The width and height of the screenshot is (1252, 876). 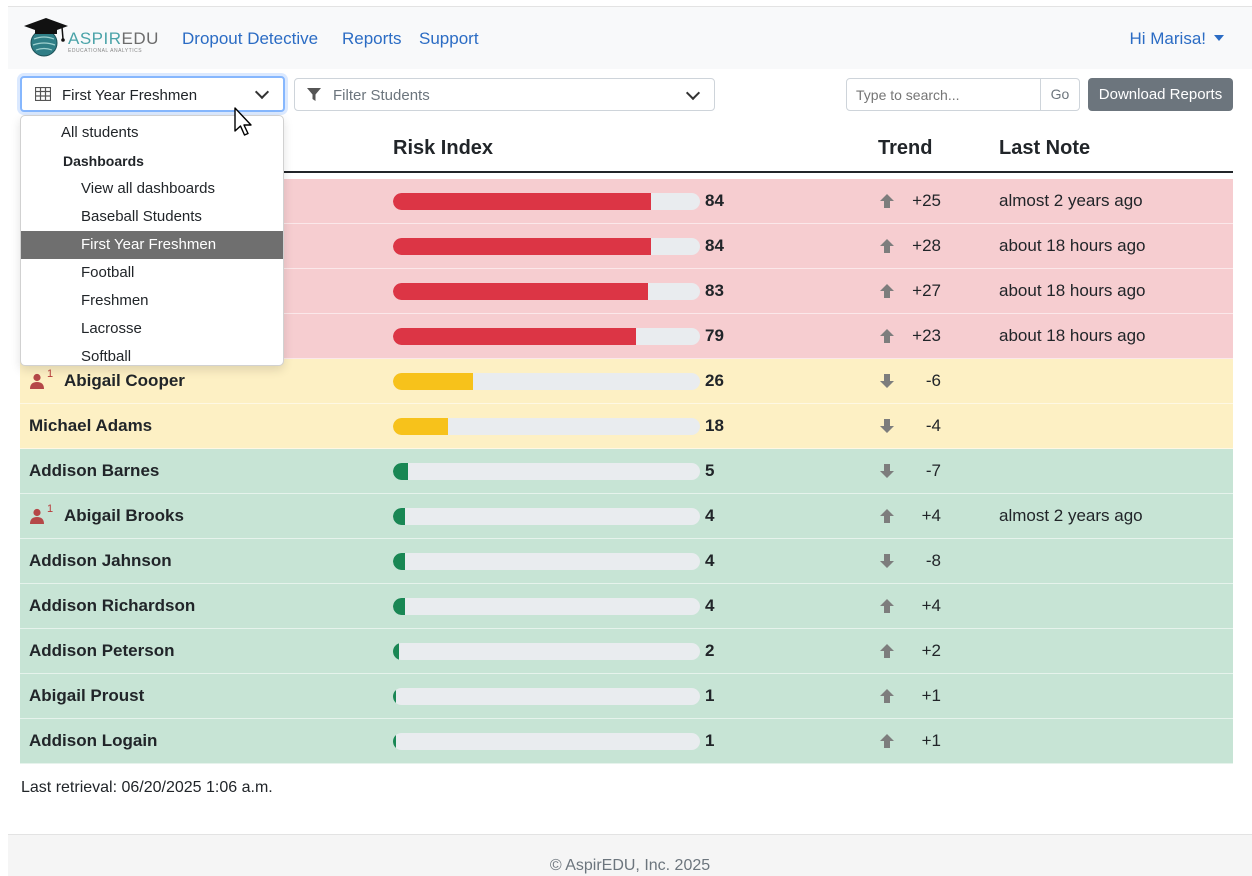 What do you see at coordinates (250, 38) in the screenshot?
I see `nav-dropout-detective: Dropout Detective` at bounding box center [250, 38].